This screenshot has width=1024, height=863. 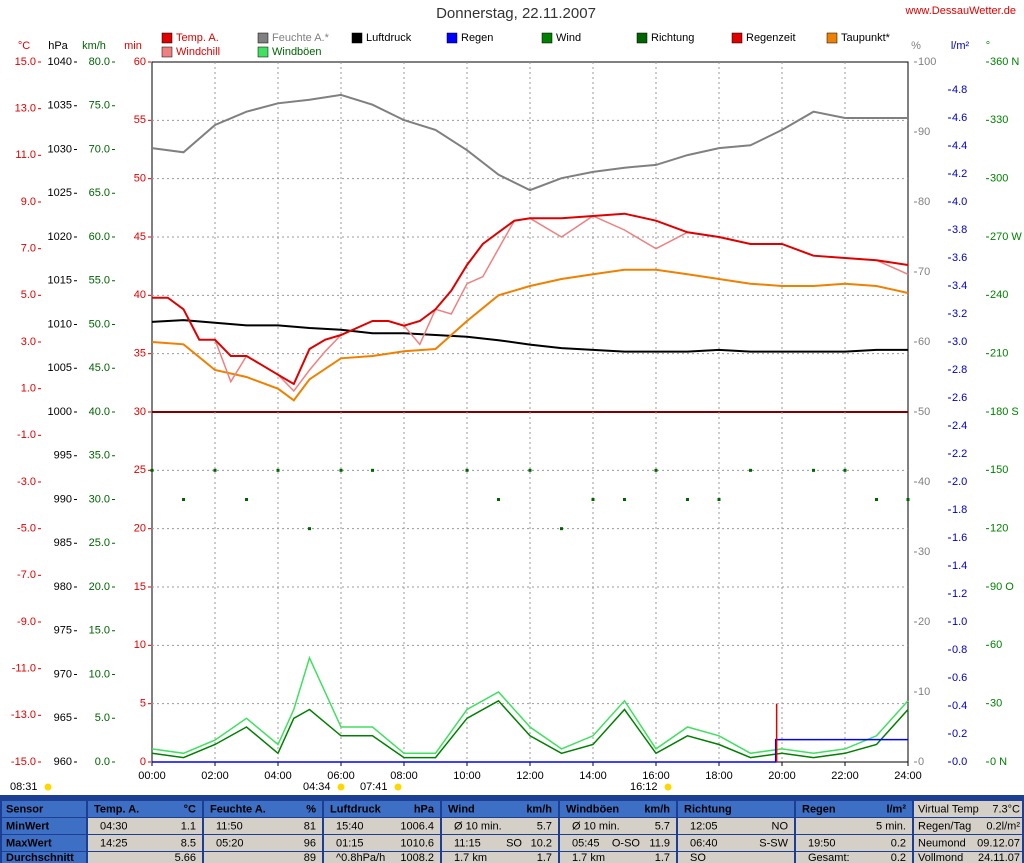 What do you see at coordinates (152, 776) in the screenshot?
I see `x-tick-label: 00:00` at bounding box center [152, 776].